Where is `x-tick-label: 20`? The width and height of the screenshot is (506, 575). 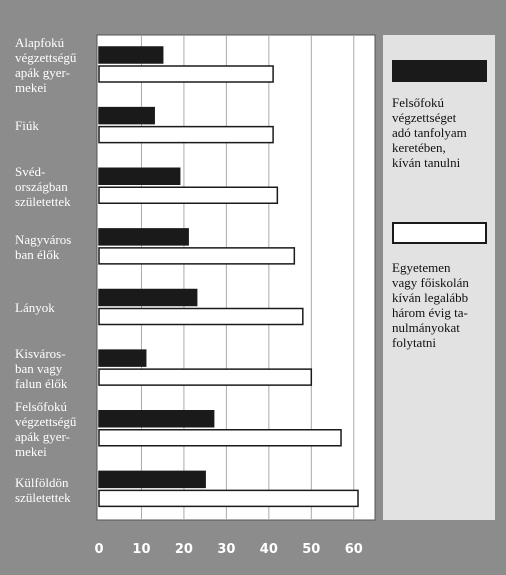
x-tick-label: 20 is located at coordinates (184, 549).